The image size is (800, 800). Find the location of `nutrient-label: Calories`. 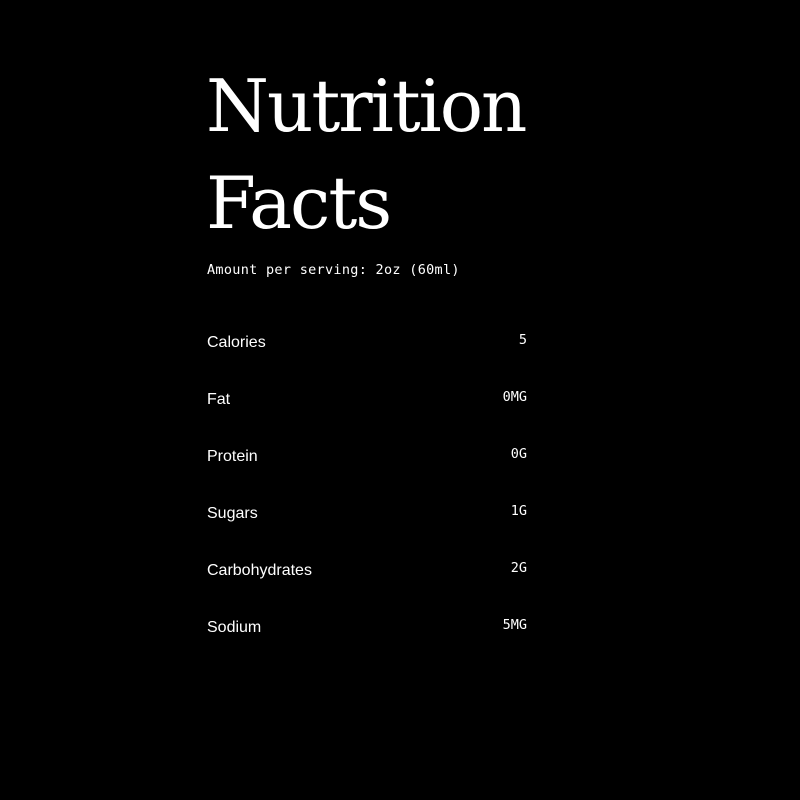

nutrient-label: Calories is located at coordinates (236, 342).